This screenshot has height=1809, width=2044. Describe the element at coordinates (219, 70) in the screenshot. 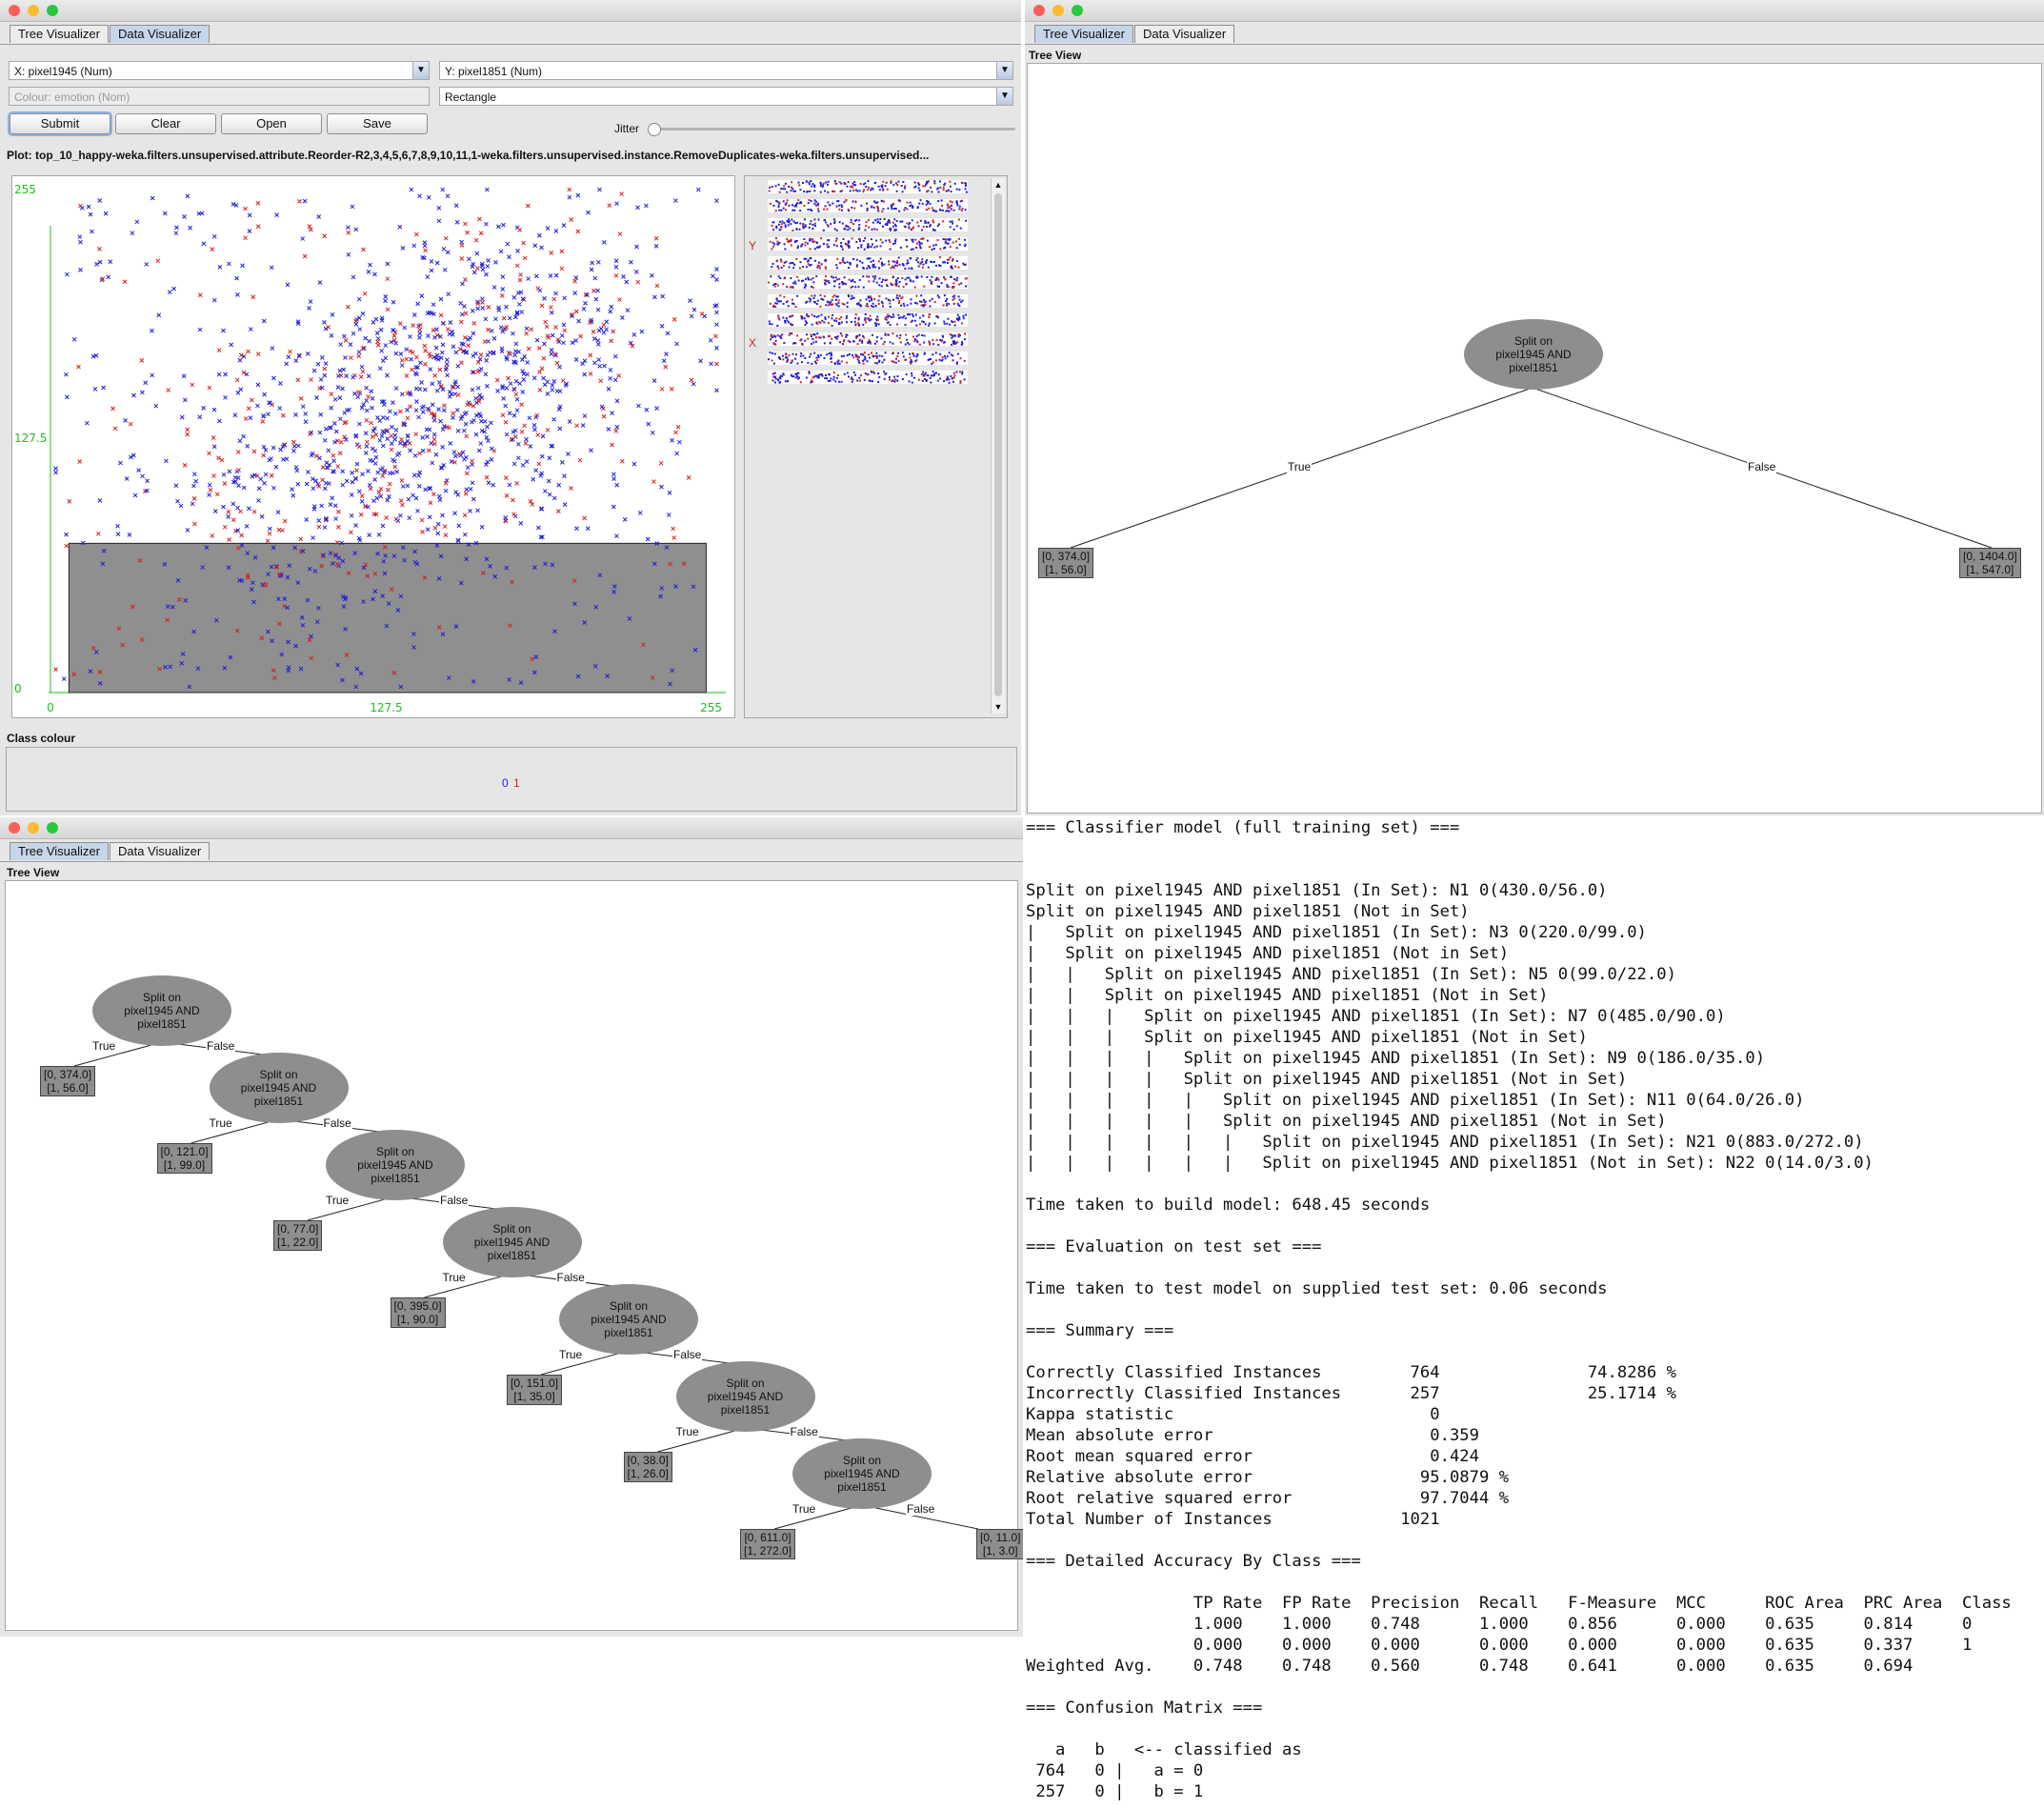

I see `x-axis-select: X: pixel1945 (Num) ▼` at that location.